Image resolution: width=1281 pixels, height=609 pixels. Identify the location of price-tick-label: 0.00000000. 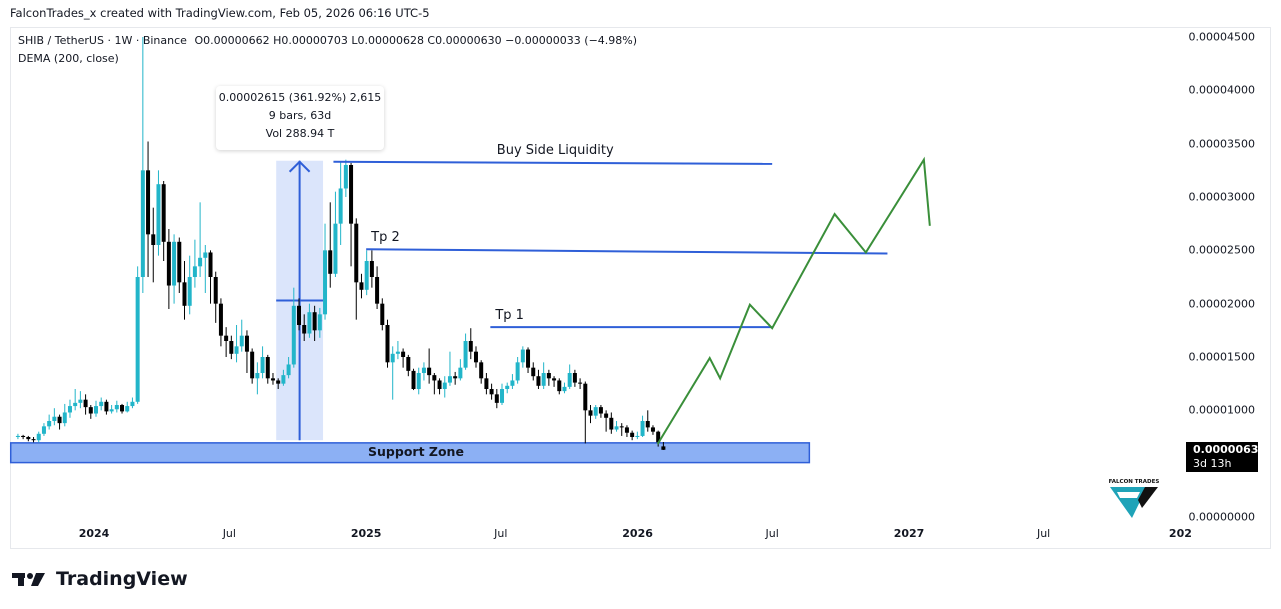
(1221, 517).